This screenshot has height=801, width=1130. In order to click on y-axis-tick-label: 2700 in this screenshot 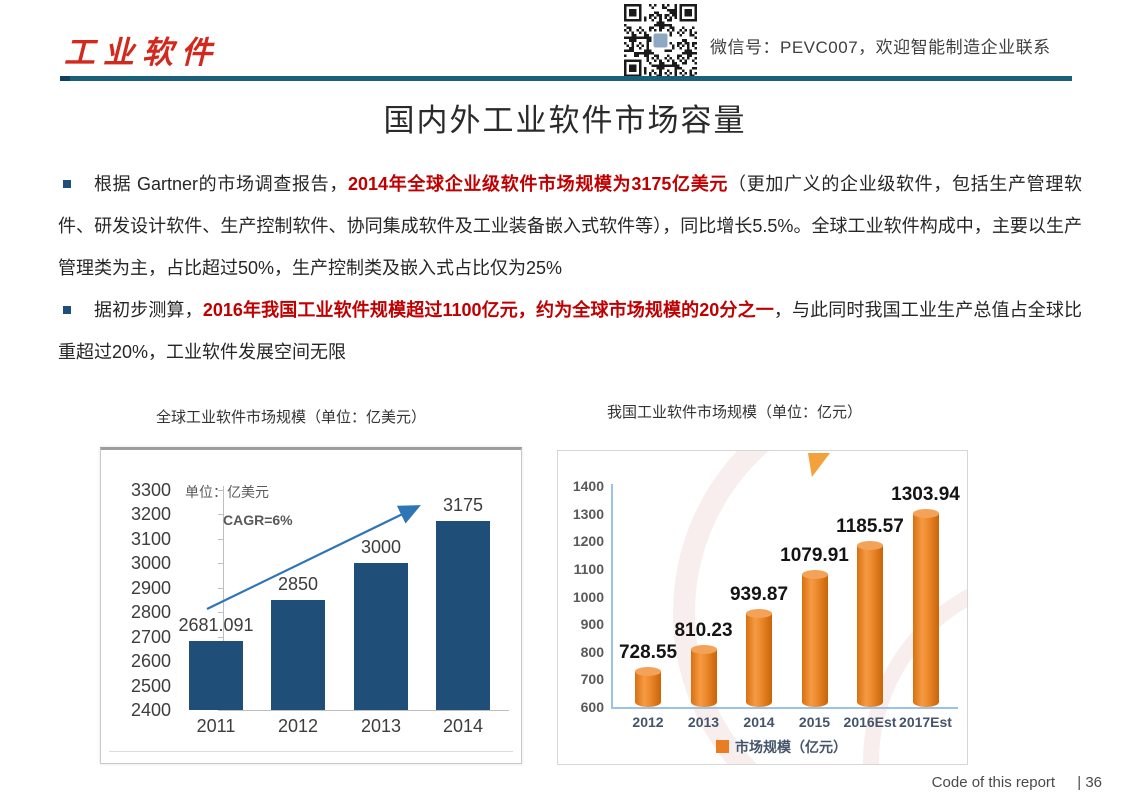, I will do `click(150, 636)`.